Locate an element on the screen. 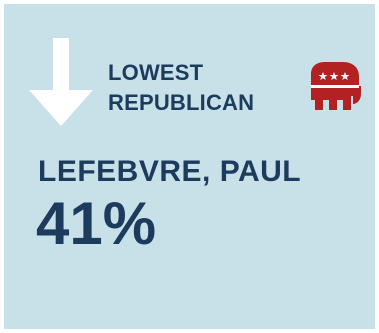 The width and height of the screenshot is (379, 333). republican-elephant-icon is located at coordinates (336, 86).